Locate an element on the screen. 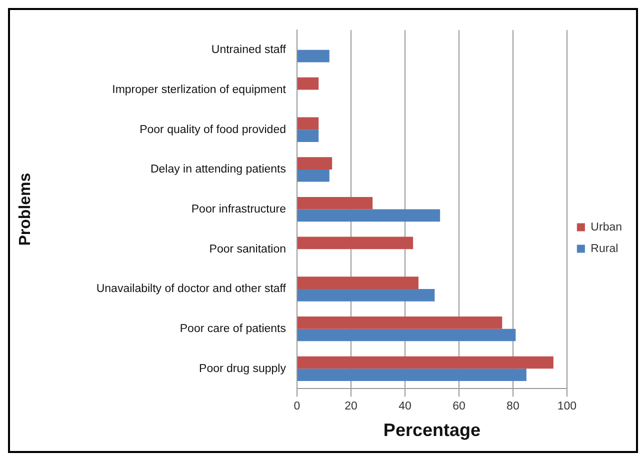  legend-label: Urban is located at coordinates (606, 227).